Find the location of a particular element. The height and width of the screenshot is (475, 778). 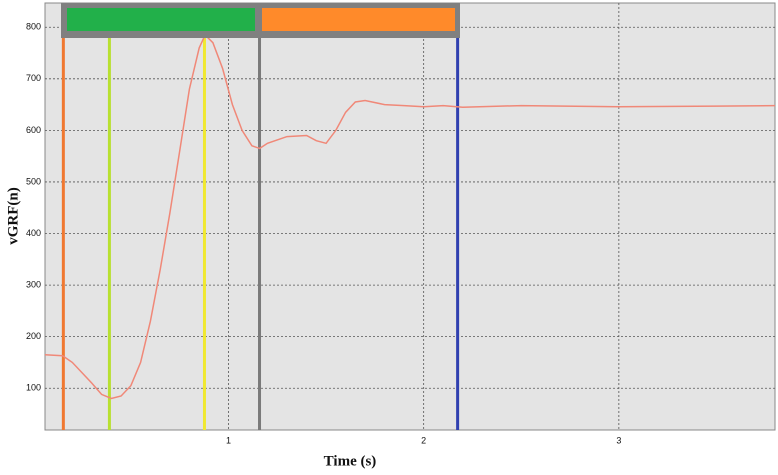

y-tick-label: 600 is located at coordinates (33, 130).